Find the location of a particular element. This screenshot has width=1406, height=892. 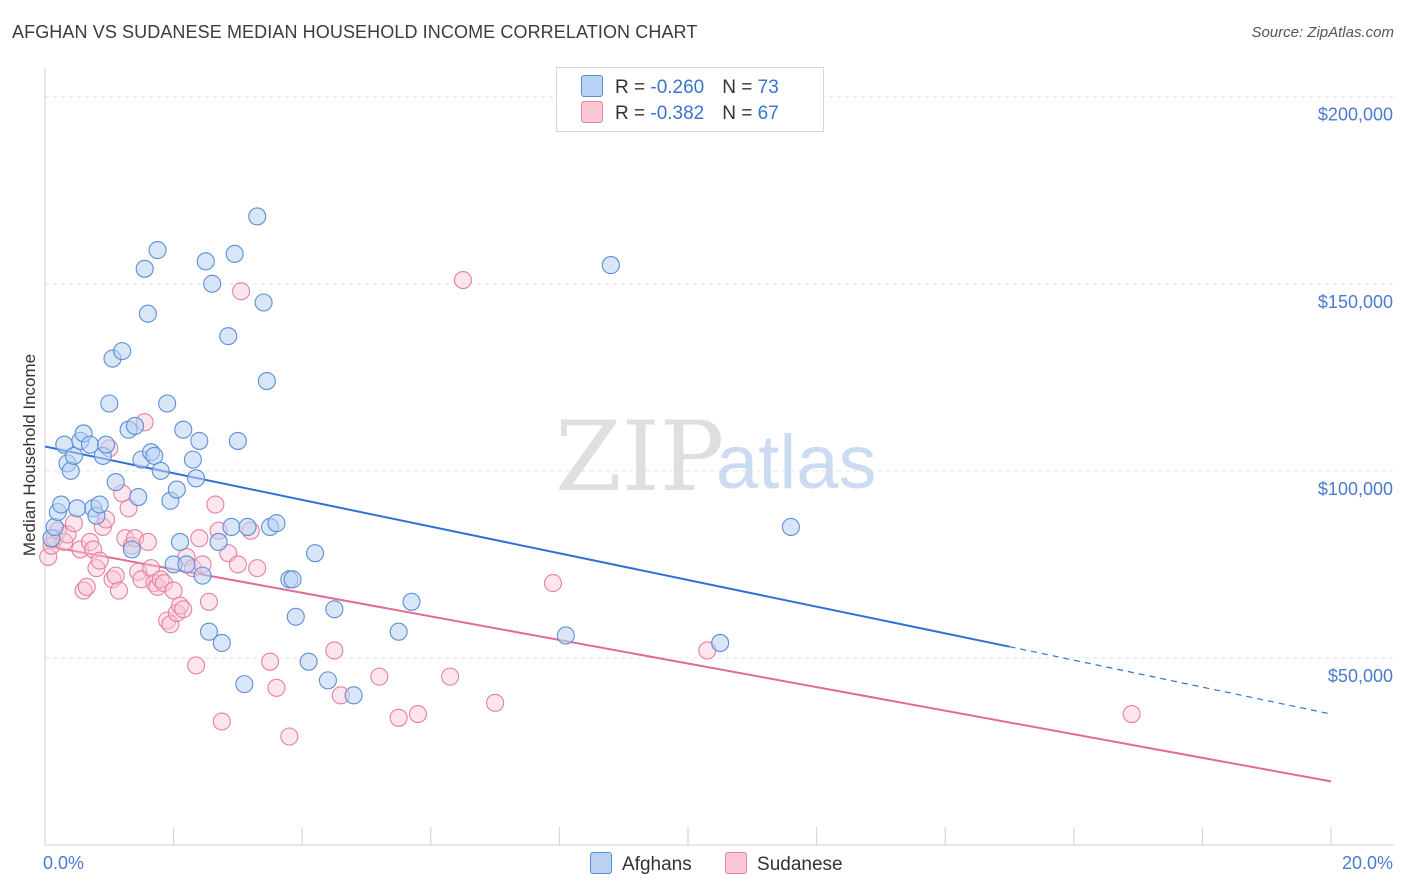

sudanese-legend-label: Sudanese is located at coordinates (800, 864).